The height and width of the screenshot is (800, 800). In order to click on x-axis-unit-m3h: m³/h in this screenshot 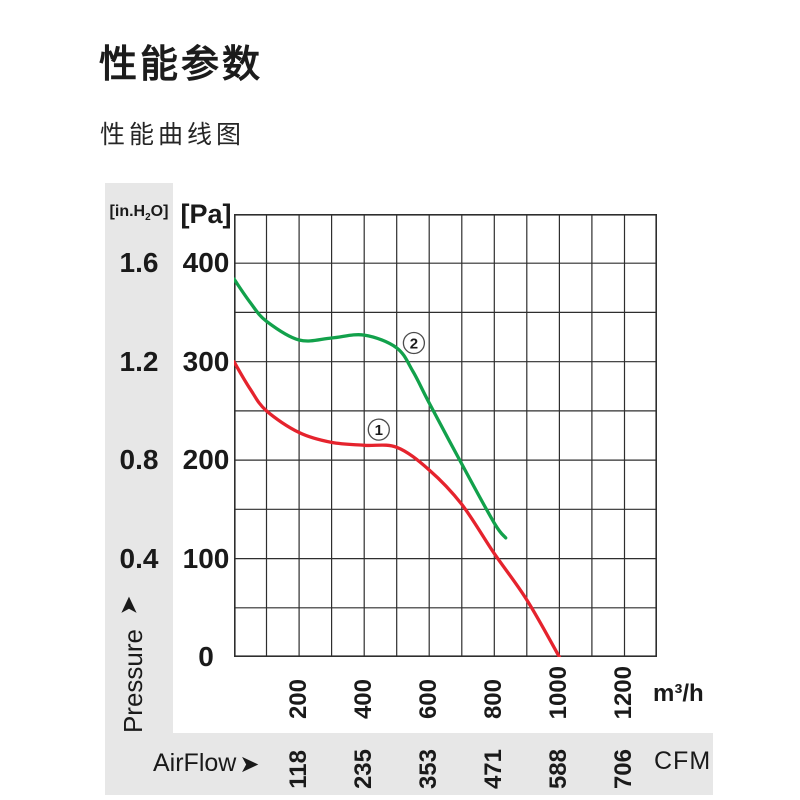, I will do `click(678, 693)`.